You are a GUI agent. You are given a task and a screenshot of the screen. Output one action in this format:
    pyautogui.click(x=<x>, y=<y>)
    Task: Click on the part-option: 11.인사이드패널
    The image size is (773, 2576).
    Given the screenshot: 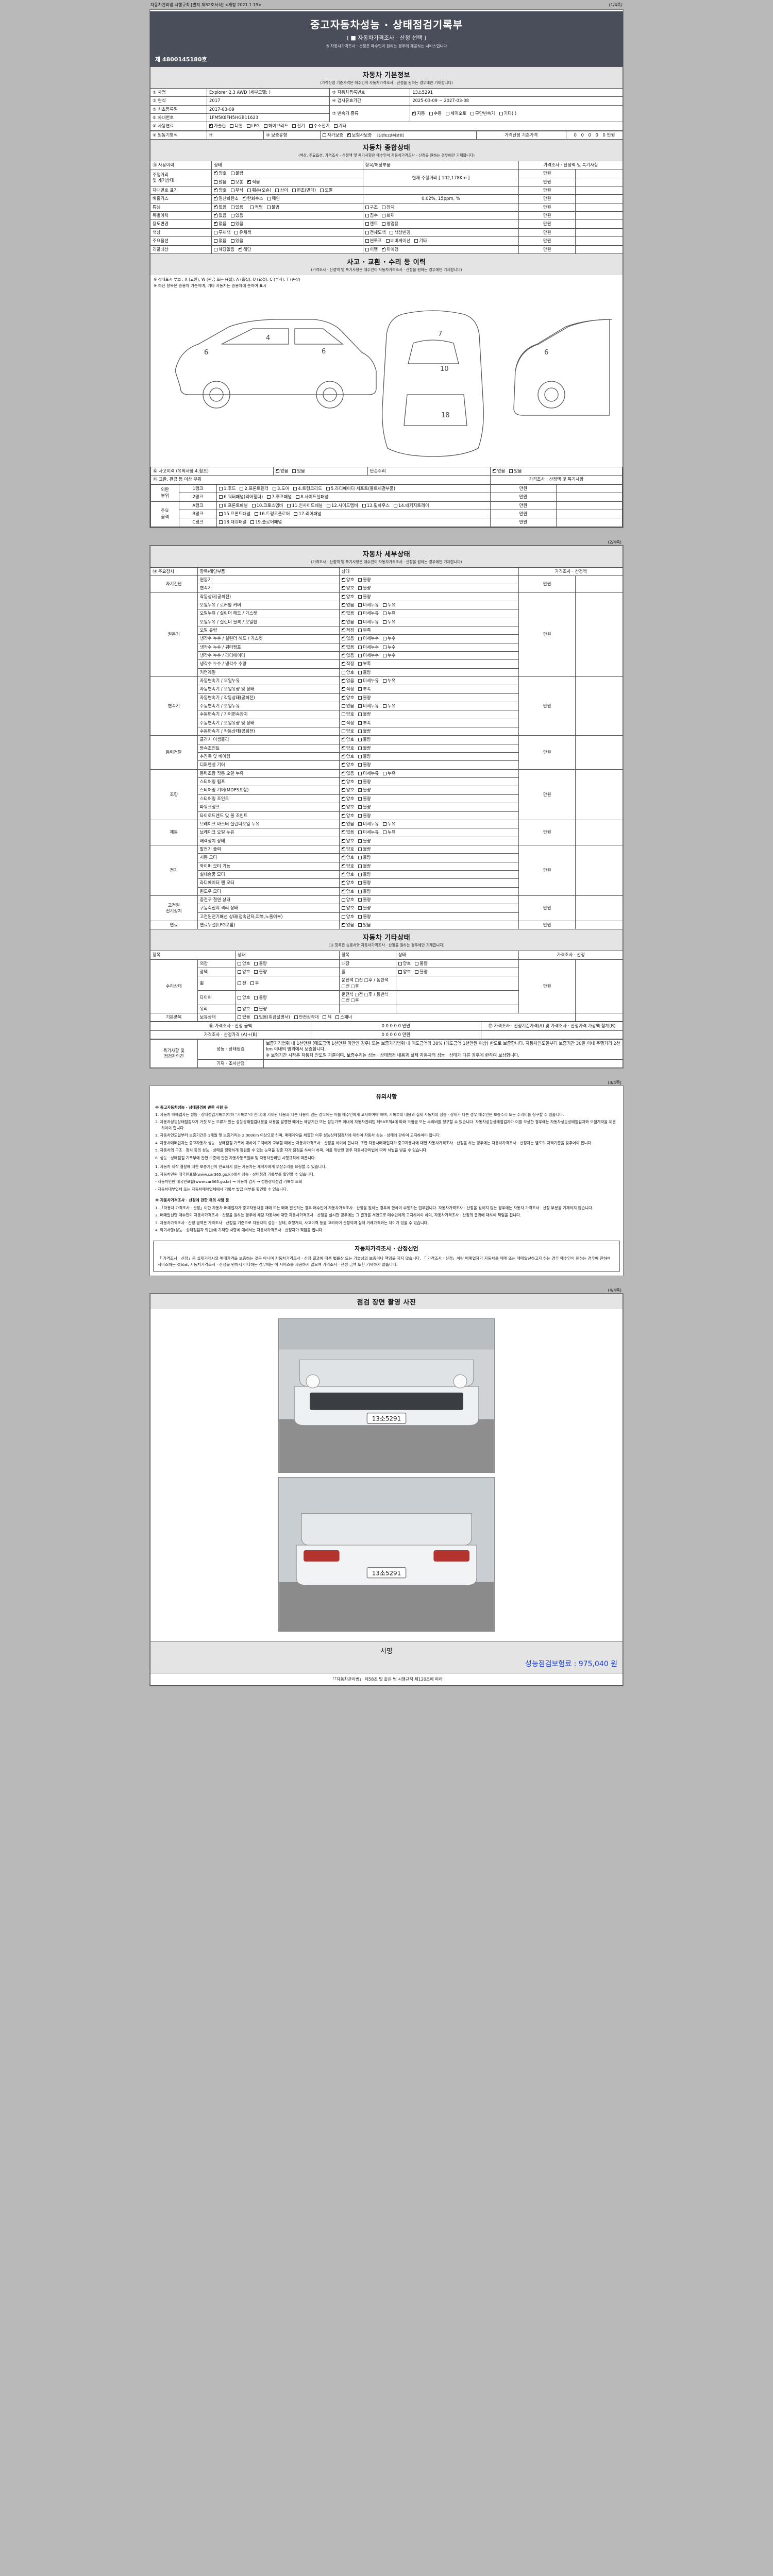 What is the action you would take?
    pyautogui.click(x=305, y=506)
    